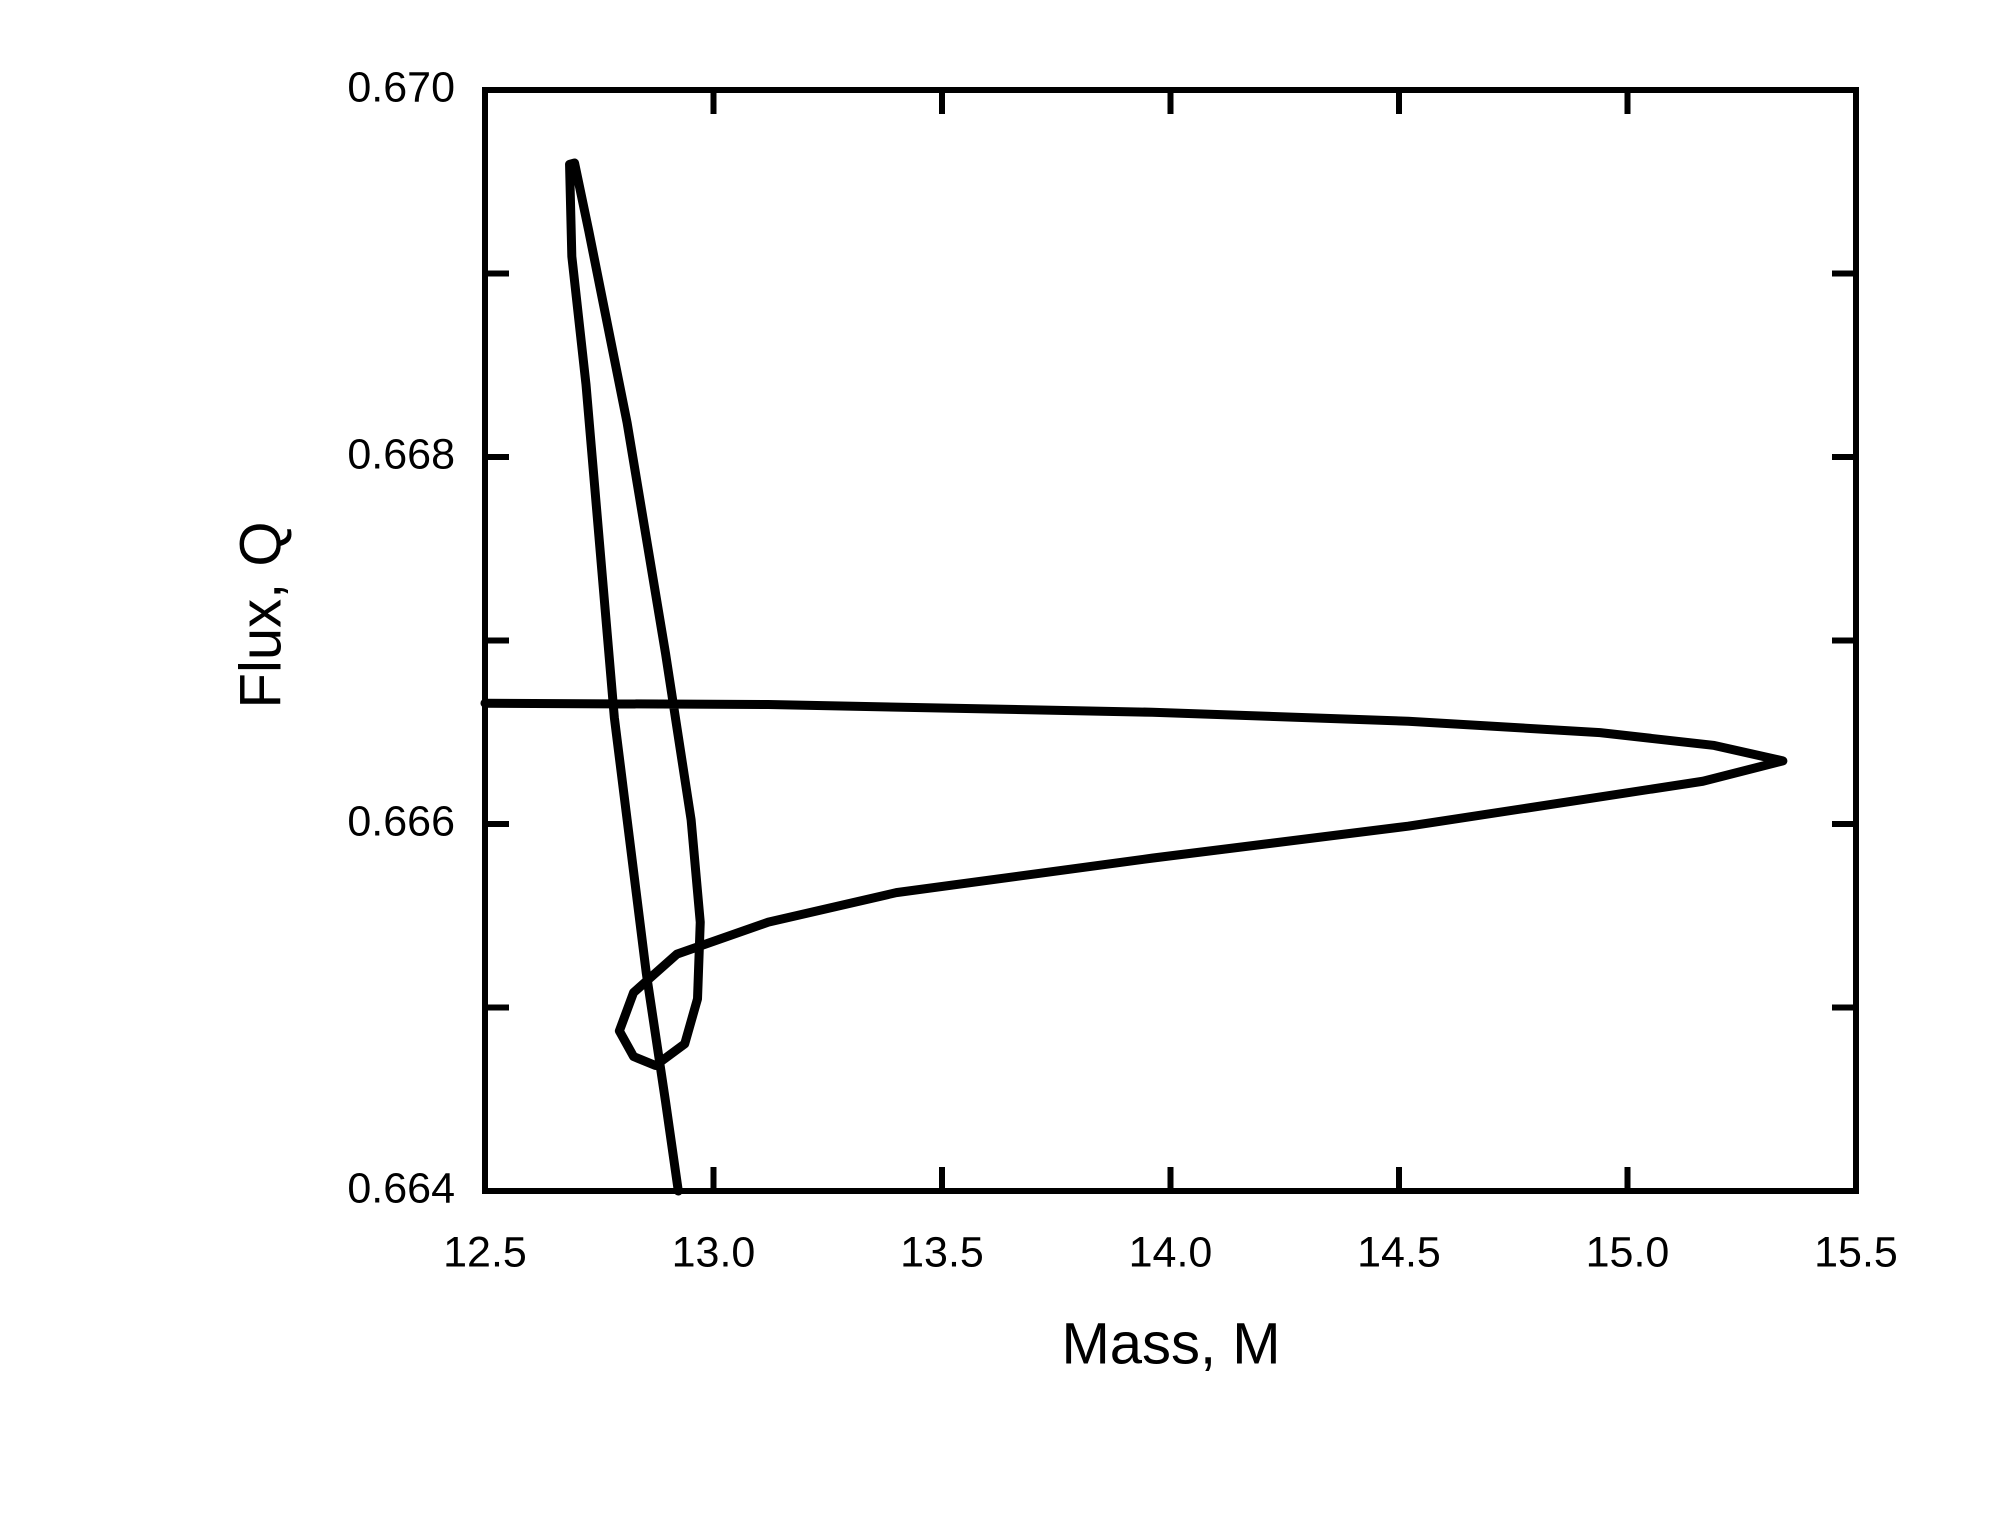 The image size is (2008, 1536). What do you see at coordinates (485, 1252) in the screenshot?
I see `x-tick-label: 12.5` at bounding box center [485, 1252].